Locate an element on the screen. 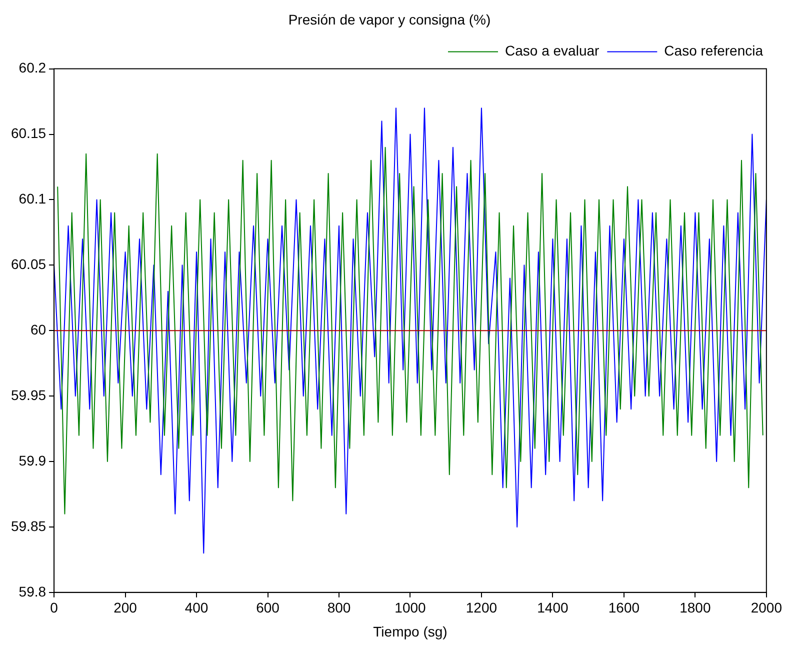 Image resolution: width=793 pixels, height=653 pixels. x-tick-label: 1200 is located at coordinates (482, 608).